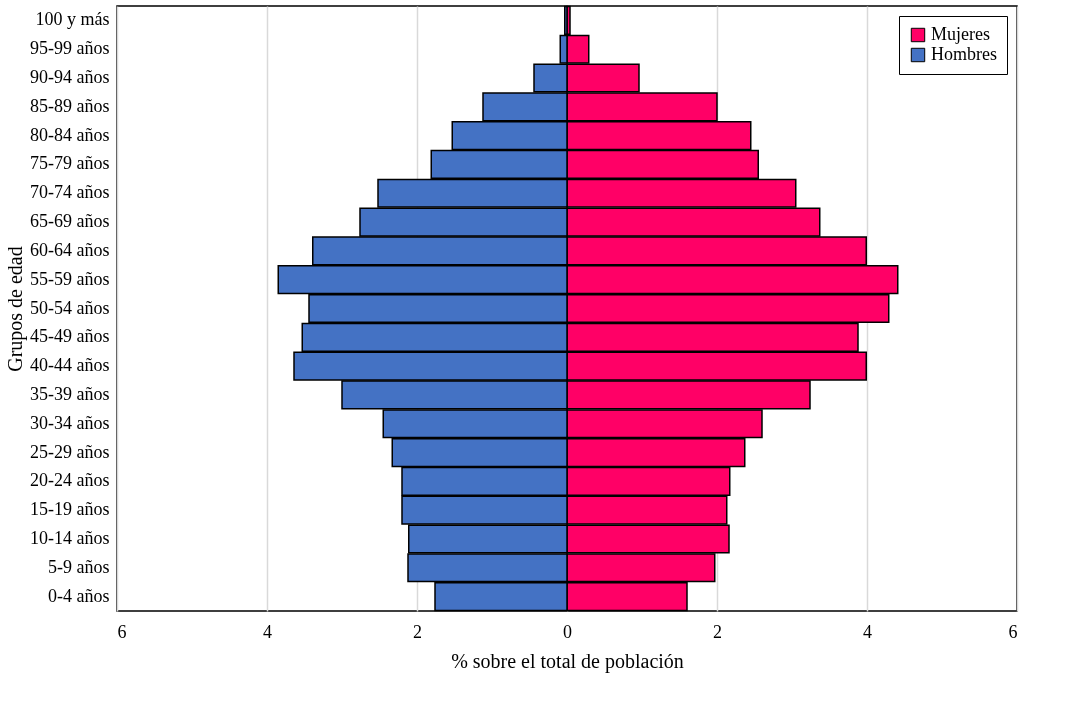  Describe the element at coordinates (70, 480) in the screenshot. I see `y-tick-label: 20-24 años` at that location.